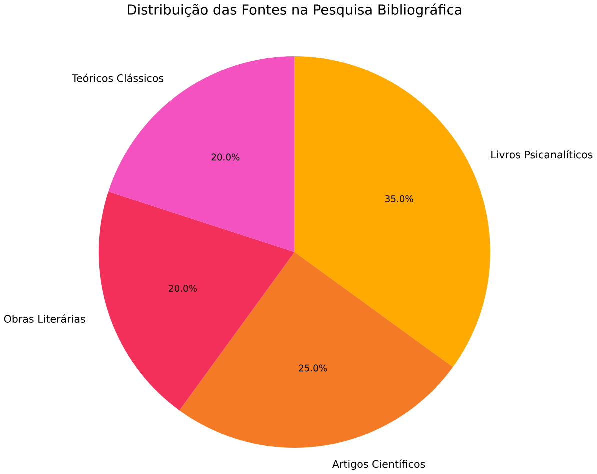 The height and width of the screenshot is (474, 597). What do you see at coordinates (313, 368) in the screenshot?
I see `data-label: 25.0%` at bounding box center [313, 368].